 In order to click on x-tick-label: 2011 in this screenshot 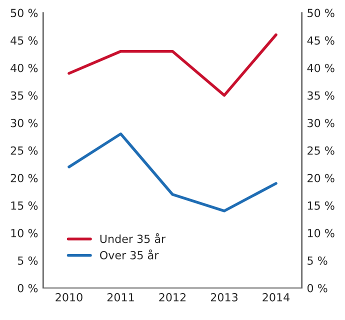, I will do `click(120, 297)`.